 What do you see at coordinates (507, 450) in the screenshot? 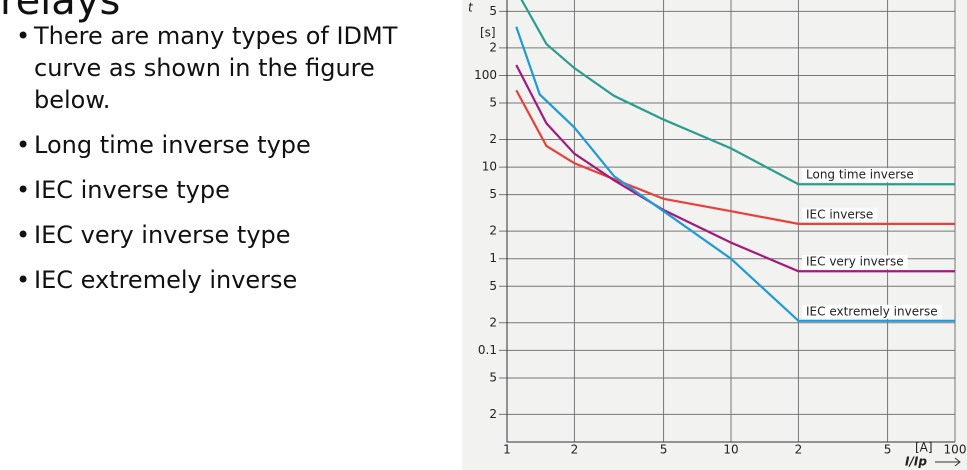
I see `x-tick-label: 1` at bounding box center [507, 450].